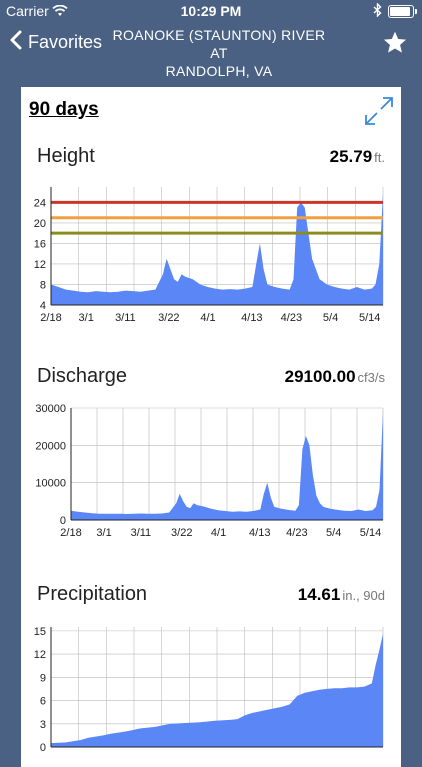 The height and width of the screenshot is (767, 422). Describe the element at coordinates (370, 533) in the screenshot. I see `discharge-x-tick-label: 5/14` at that location.